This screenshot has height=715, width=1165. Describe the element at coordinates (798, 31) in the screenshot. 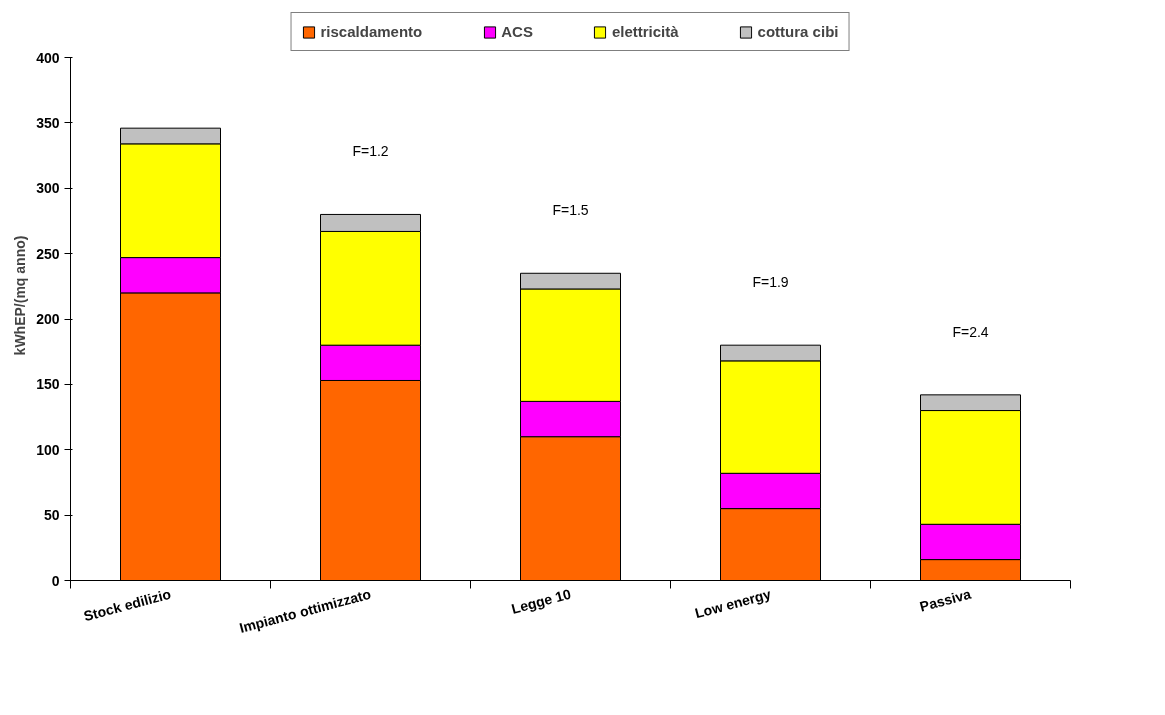

I see `legend-label: cottura cibi` at that location.